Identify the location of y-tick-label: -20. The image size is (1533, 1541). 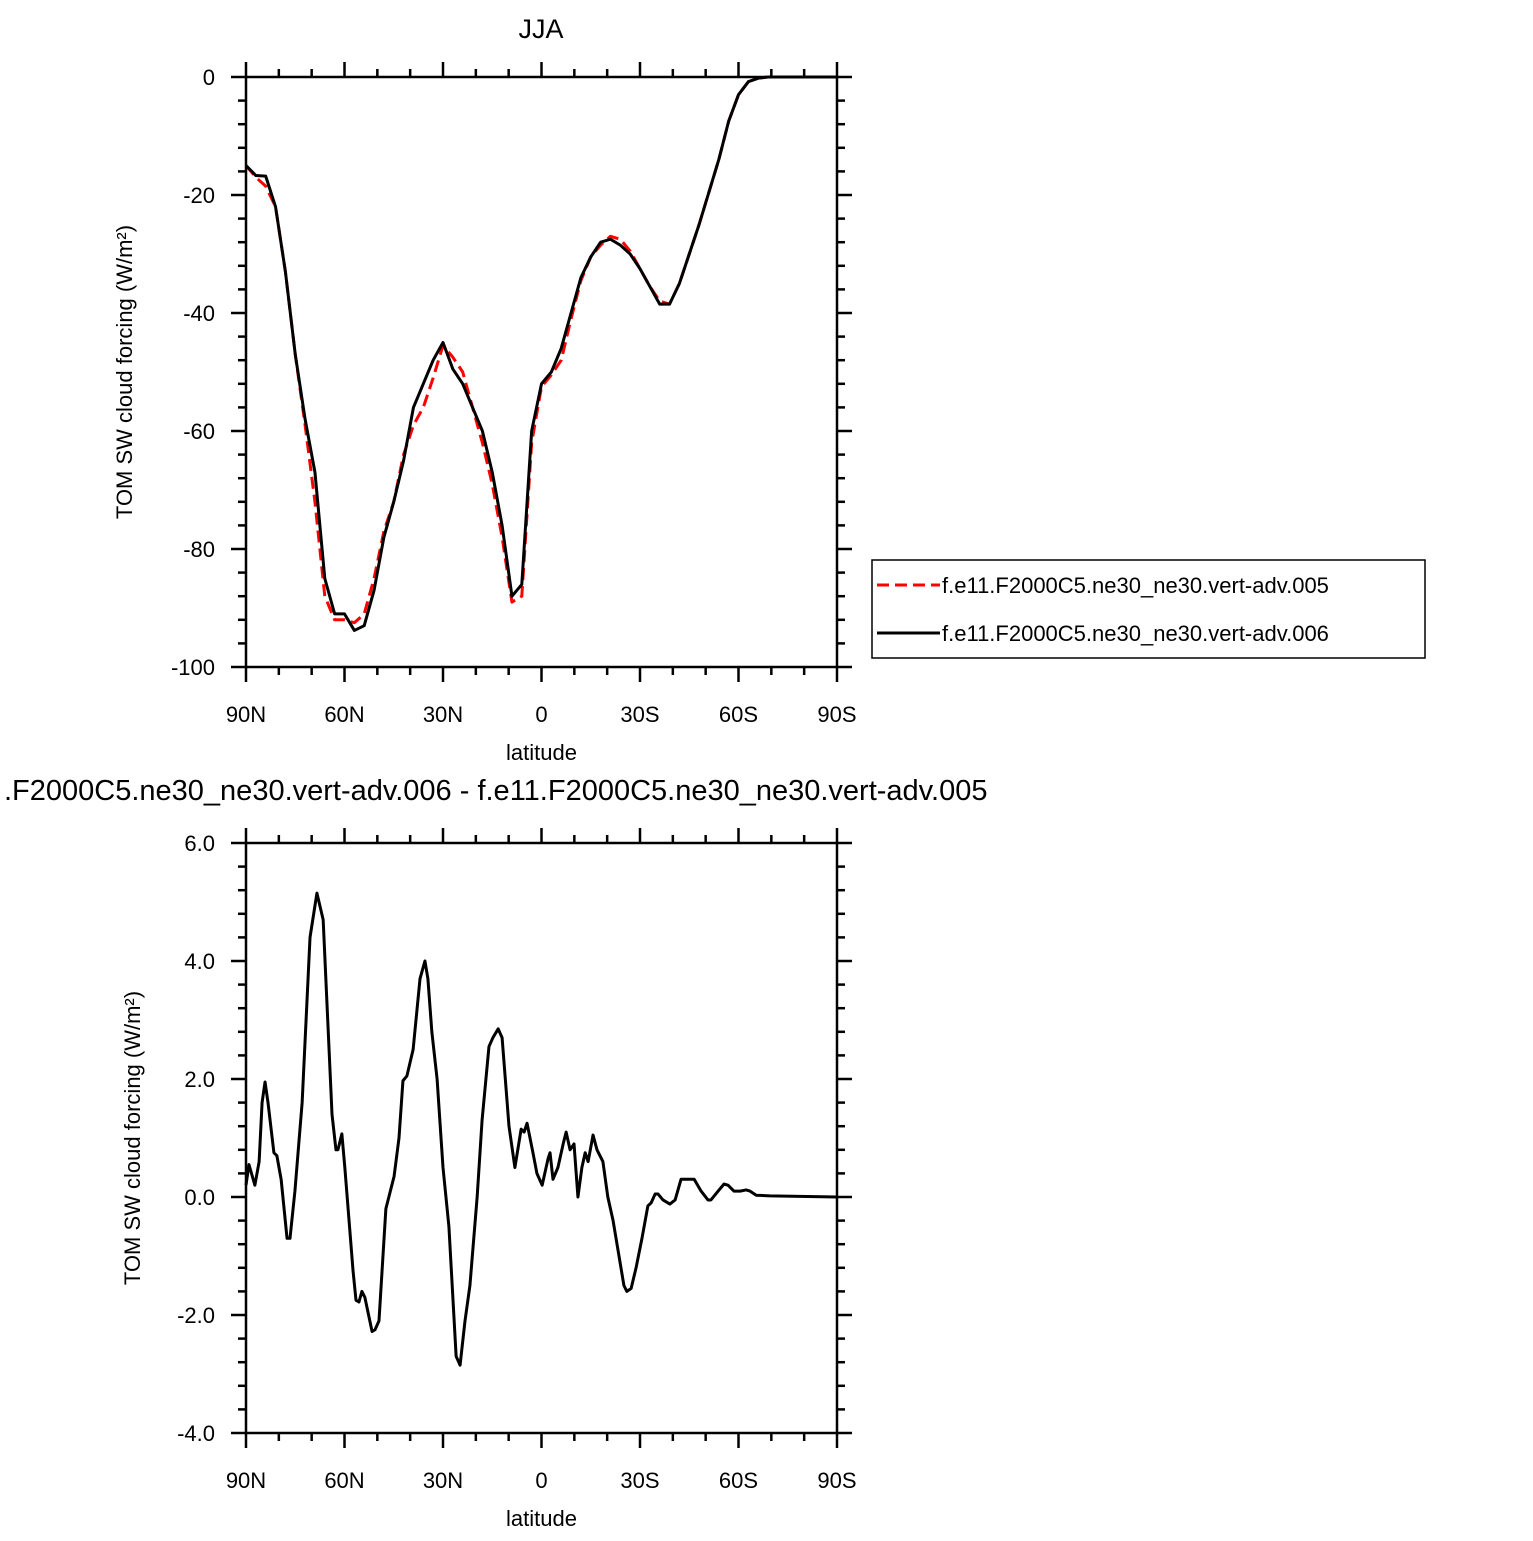
(199, 195).